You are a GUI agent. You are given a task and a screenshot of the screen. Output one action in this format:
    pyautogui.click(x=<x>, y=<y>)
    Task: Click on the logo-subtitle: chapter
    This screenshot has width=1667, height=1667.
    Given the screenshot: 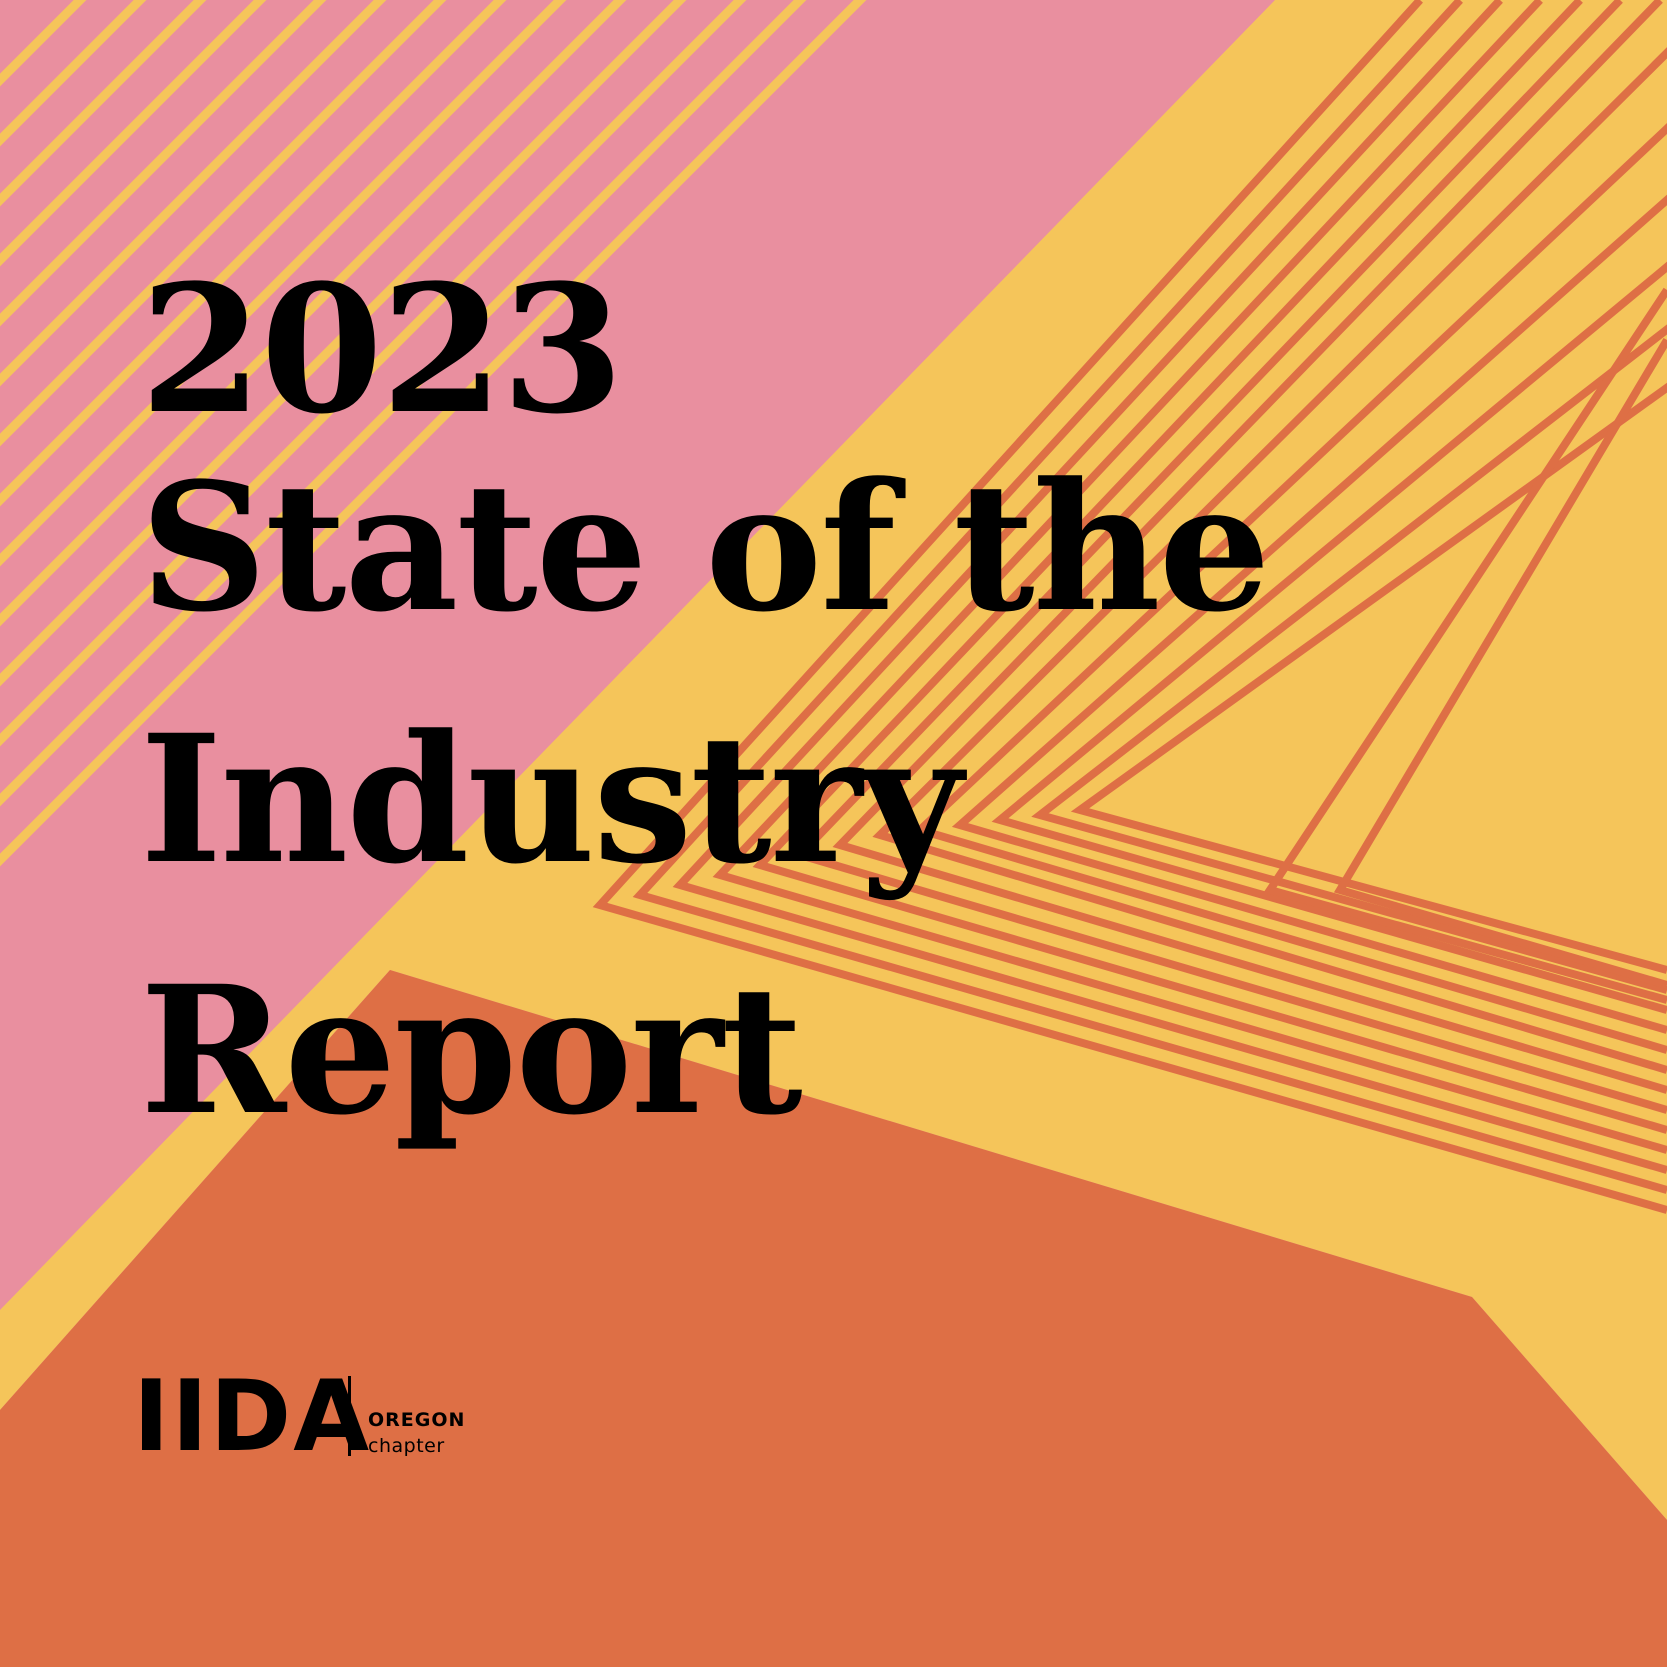 What is the action you would take?
    pyautogui.click(x=406, y=1446)
    